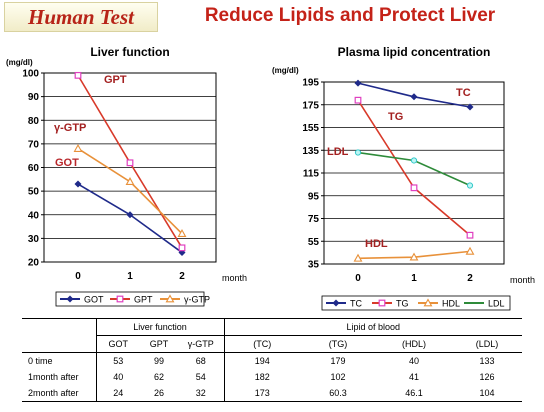 The height and width of the screenshot is (412, 544). What do you see at coordinates (336, 303) in the screenshot?
I see `legend-symbol-TC-marker` at bounding box center [336, 303].